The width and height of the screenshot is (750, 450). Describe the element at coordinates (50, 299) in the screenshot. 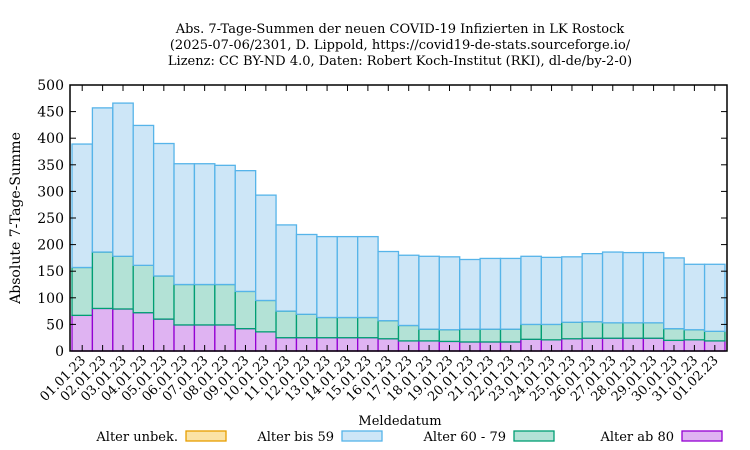

I see `y-tick-label: 100` at that location.